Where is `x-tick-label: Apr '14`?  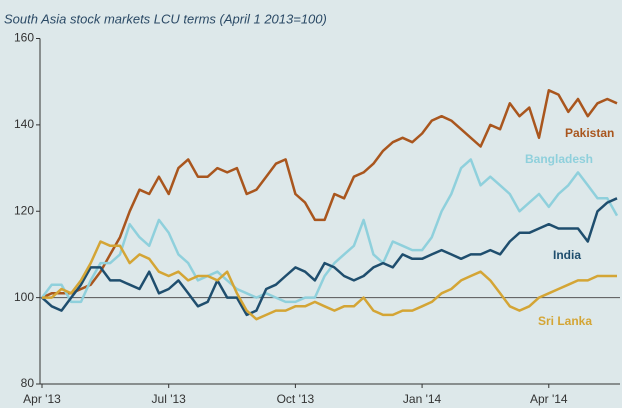
x-tick-label: Apr '14 is located at coordinates (549, 399).